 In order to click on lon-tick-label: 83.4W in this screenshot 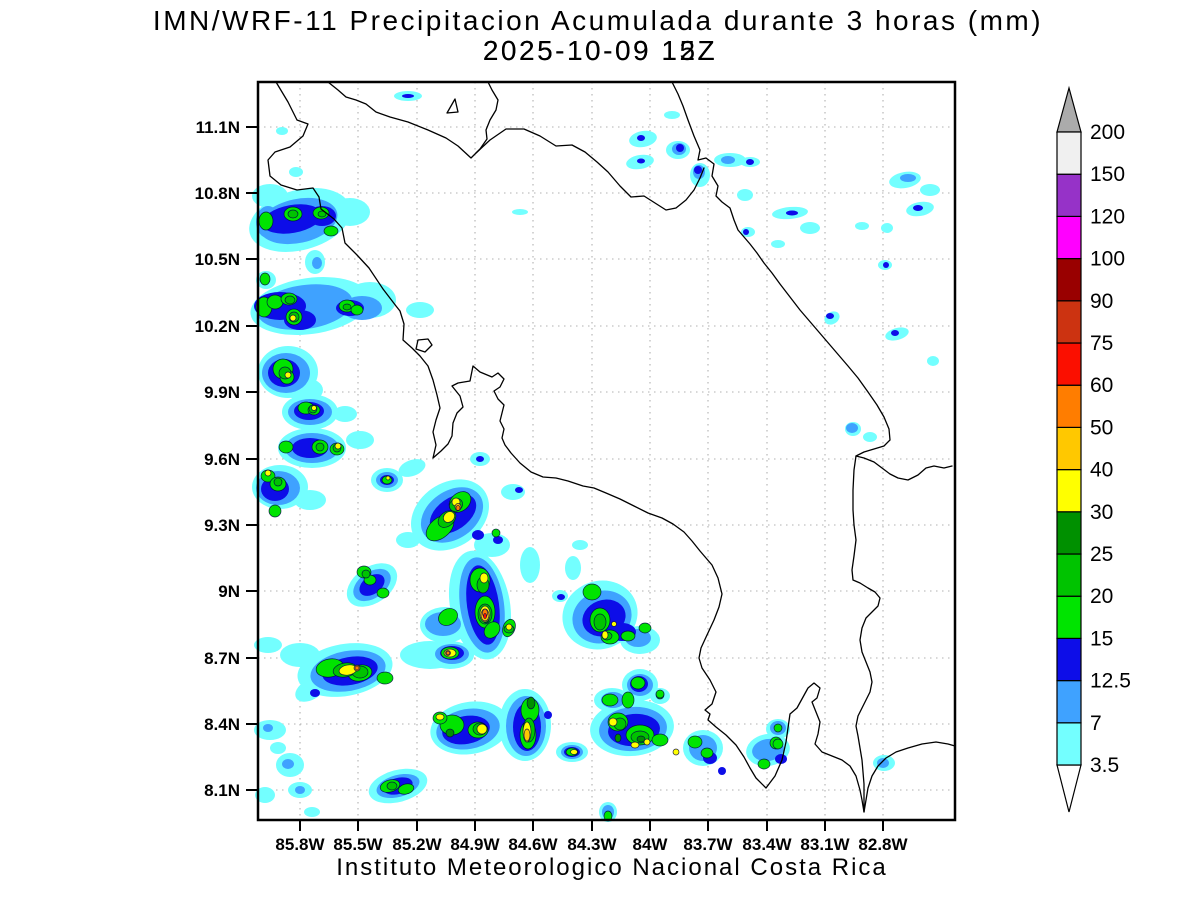, I will do `click(767, 844)`.